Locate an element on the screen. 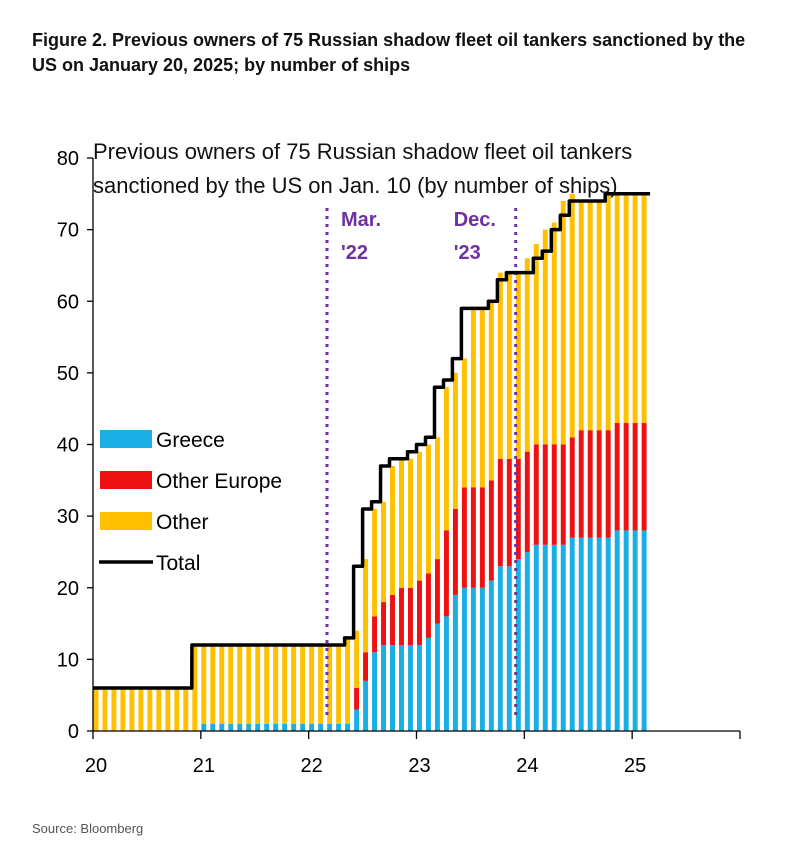 The image size is (792, 852). x-tick-label: 20 is located at coordinates (96, 766).